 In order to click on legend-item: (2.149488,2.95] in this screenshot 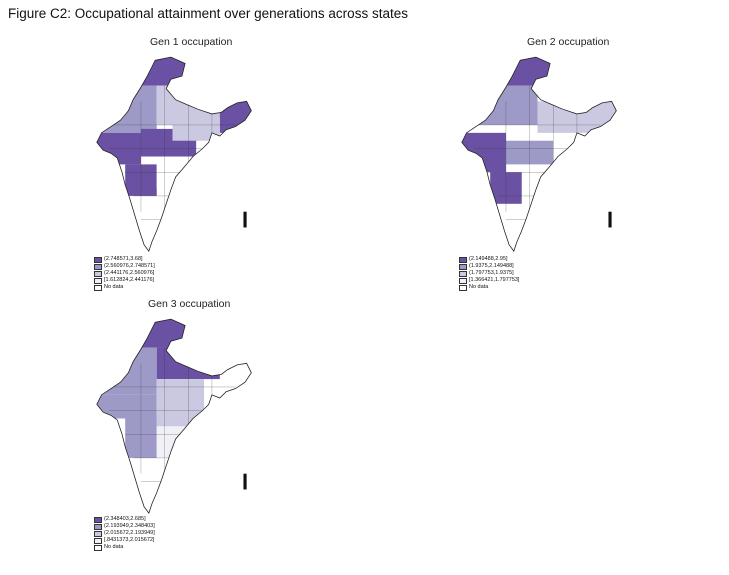, I will do `click(489, 259)`.